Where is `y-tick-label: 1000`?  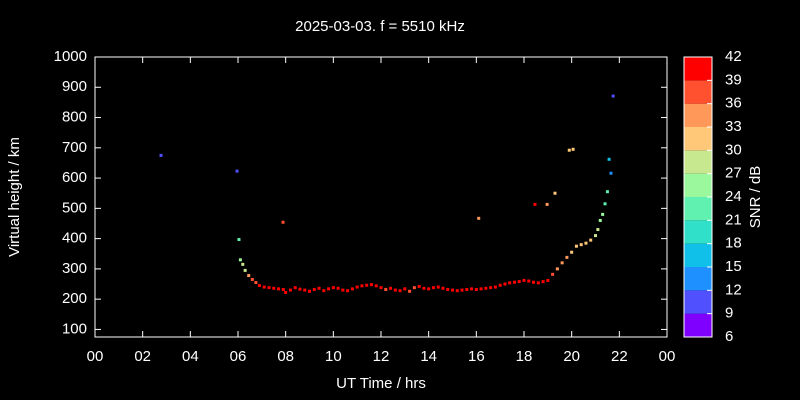 y-tick-label: 1000 is located at coordinates (70, 56).